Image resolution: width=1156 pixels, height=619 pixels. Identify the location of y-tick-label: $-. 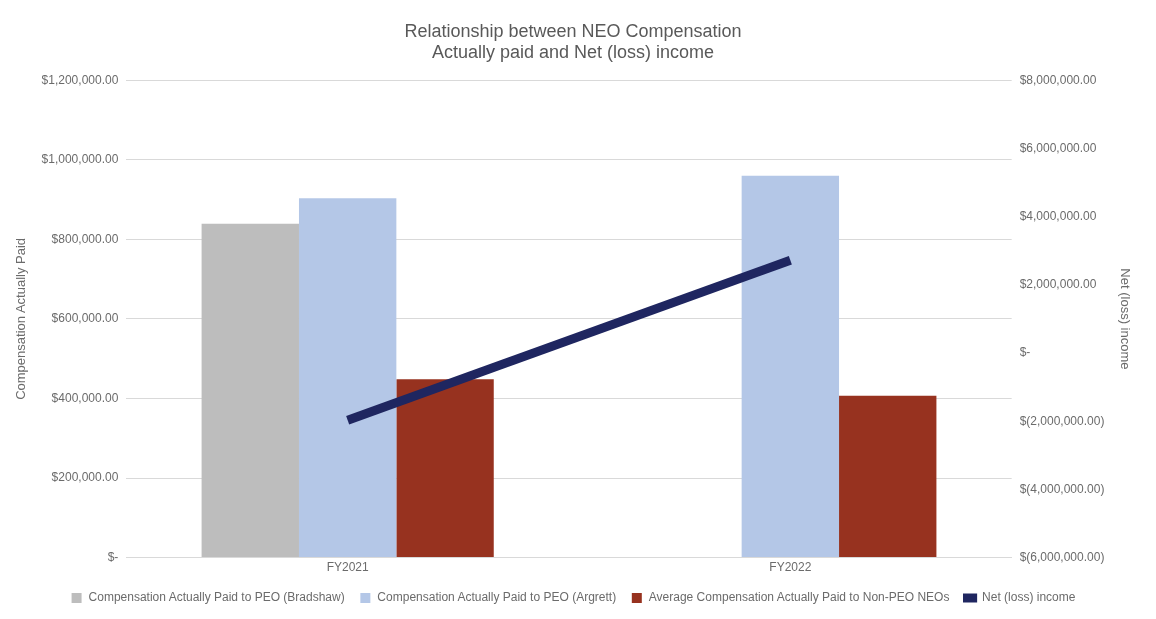
(113, 556).